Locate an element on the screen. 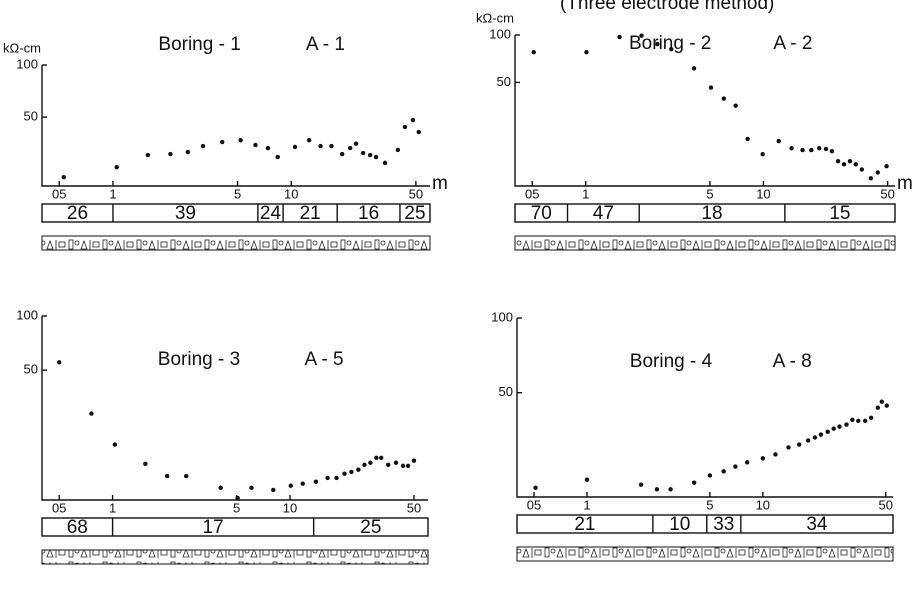  layer-label: 25 is located at coordinates (370, 527).